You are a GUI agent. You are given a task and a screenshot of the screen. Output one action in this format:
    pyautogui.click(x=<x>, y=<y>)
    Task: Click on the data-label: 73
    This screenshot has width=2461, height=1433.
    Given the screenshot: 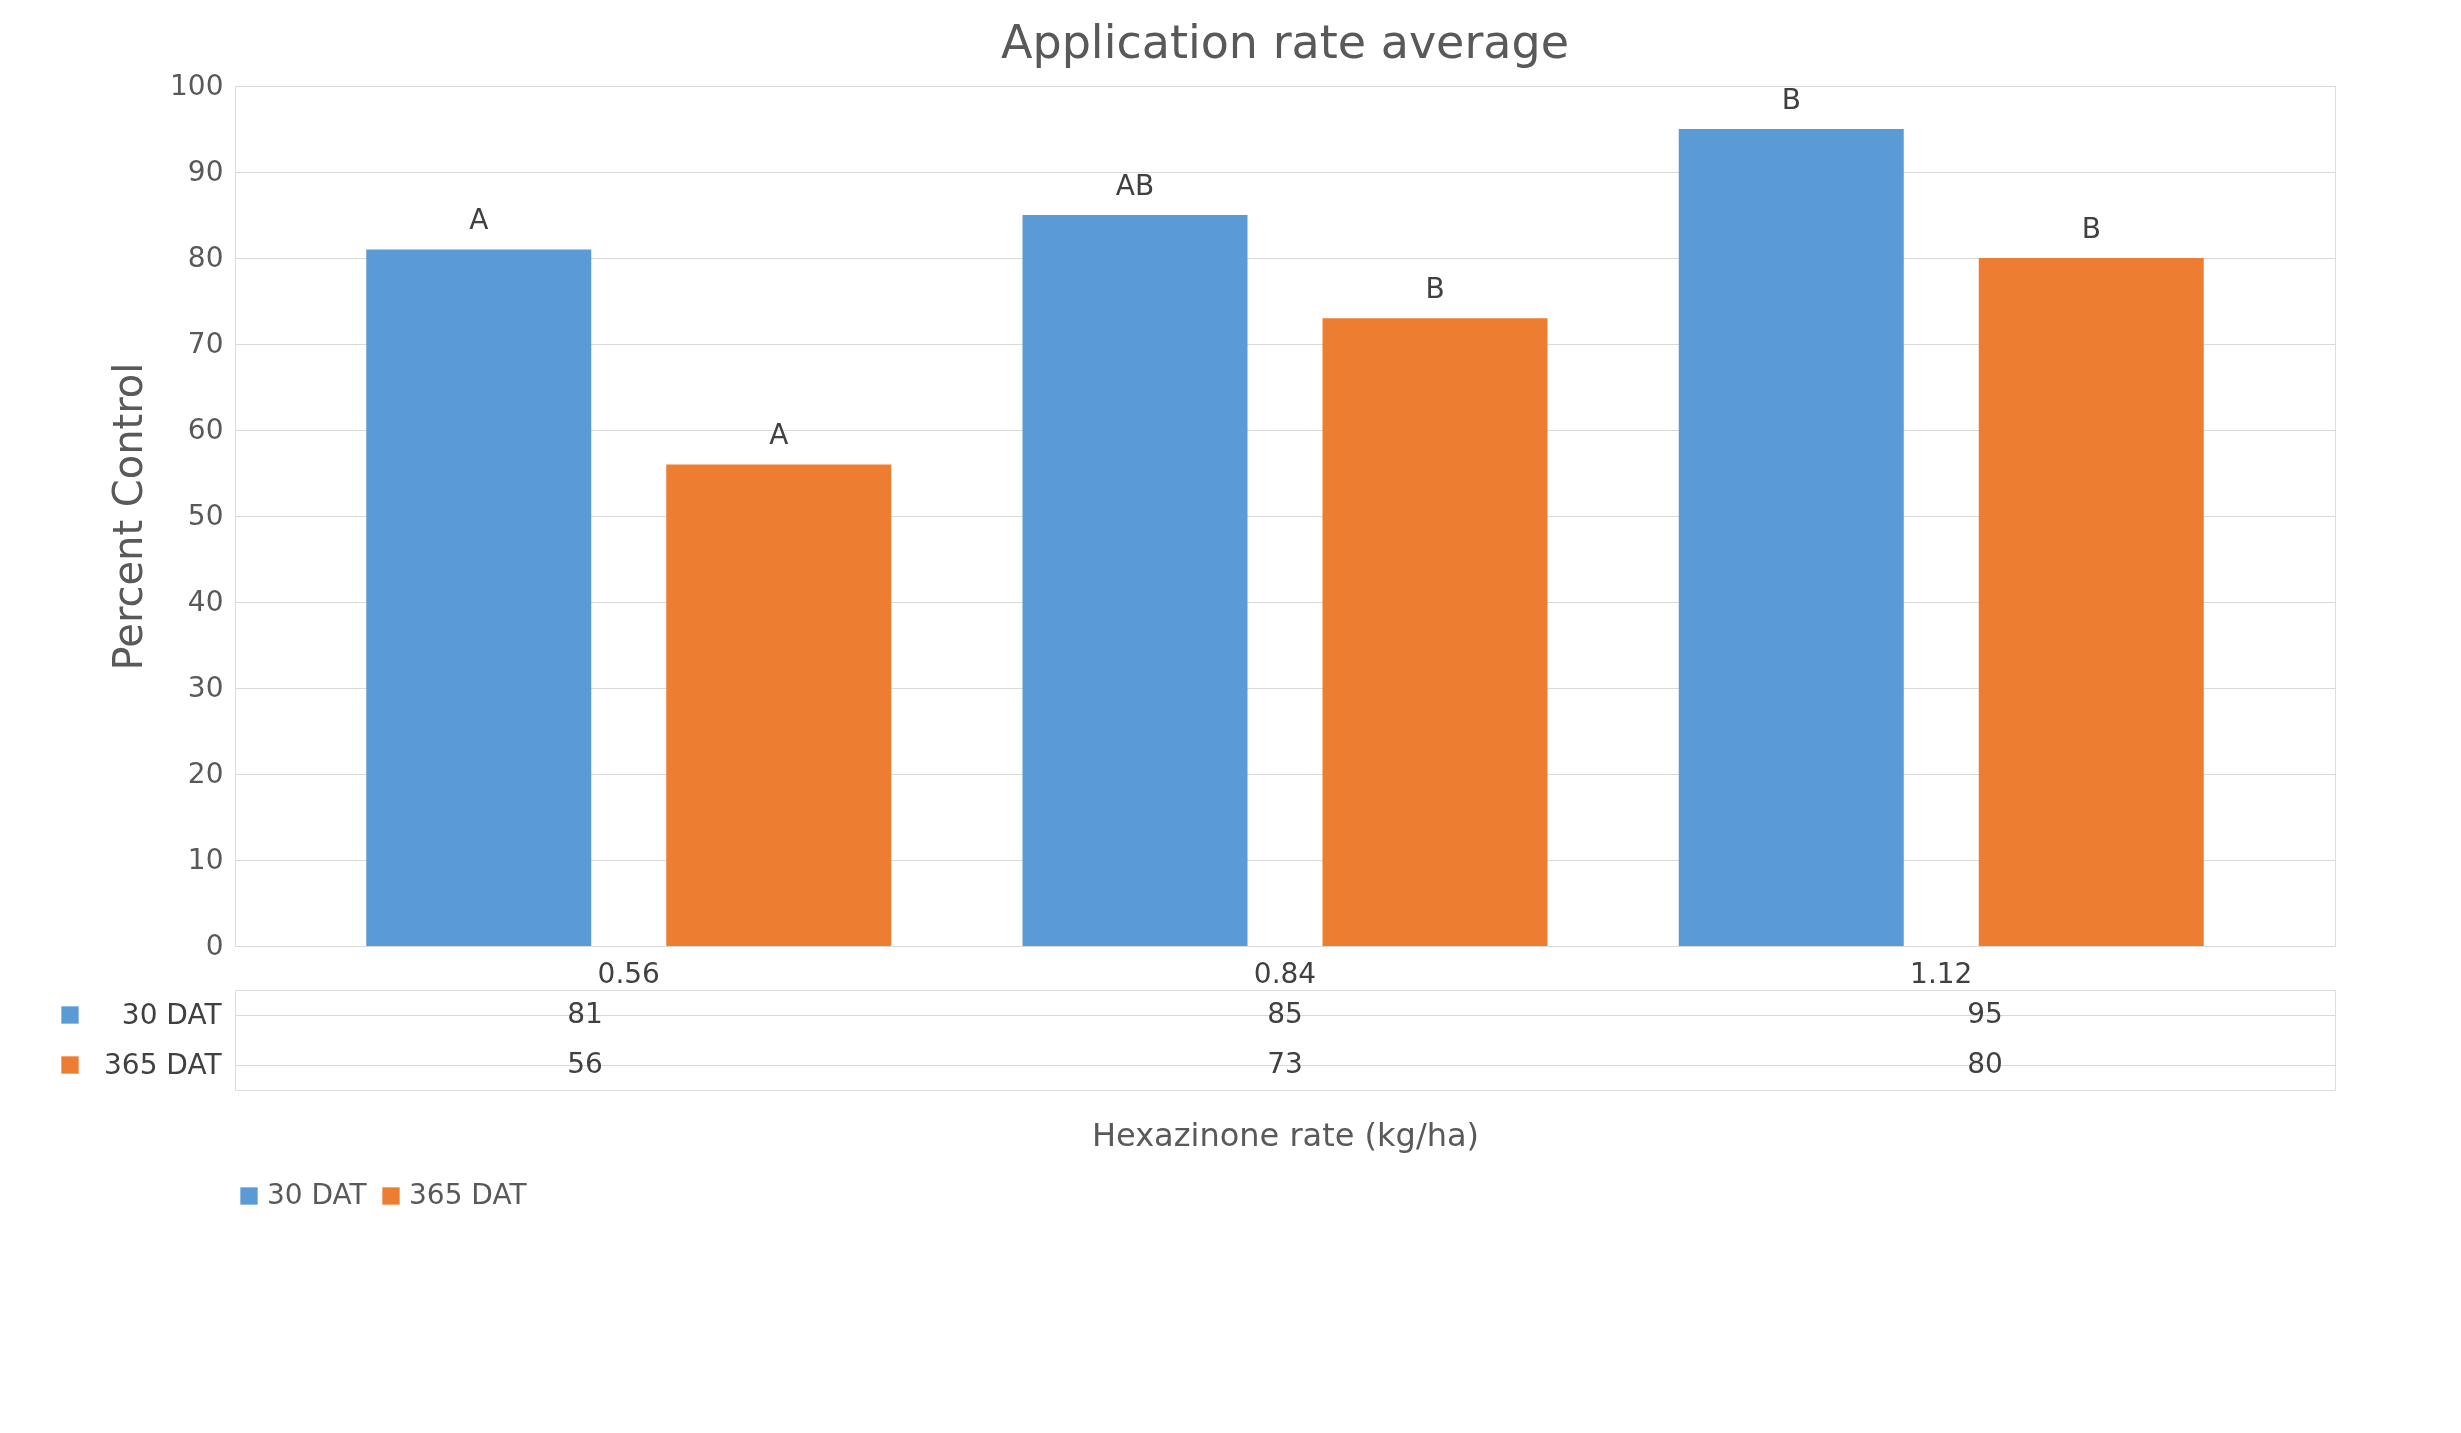 What is the action you would take?
    pyautogui.click(x=1285, y=1063)
    